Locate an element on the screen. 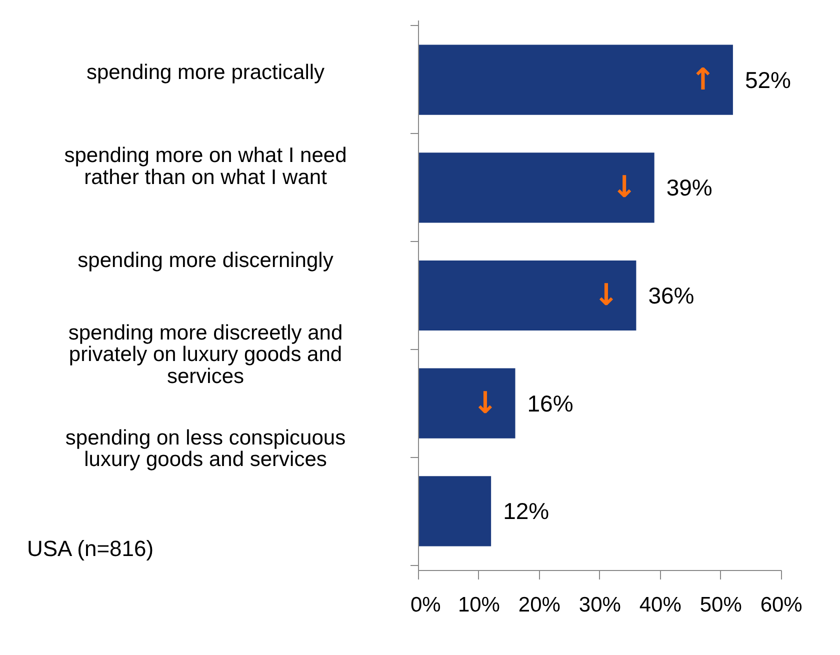 The height and width of the screenshot is (655, 840). y-tick-label: spending more on what I need rather than on what I want is located at coordinates (205, 166).